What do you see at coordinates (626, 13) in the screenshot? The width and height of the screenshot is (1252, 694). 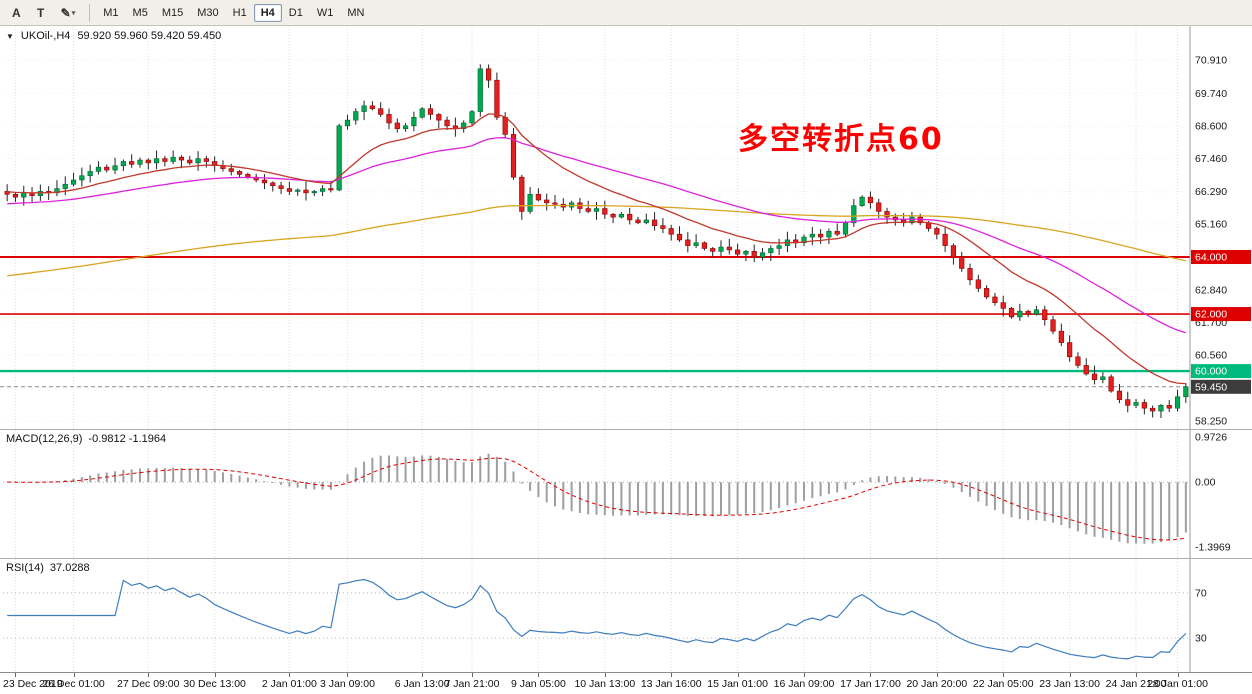 I see `top-toolbar: A T ✎ ▾ M1 M5 M15 M30 H1 H4 D1 W1 MN` at bounding box center [626, 13].